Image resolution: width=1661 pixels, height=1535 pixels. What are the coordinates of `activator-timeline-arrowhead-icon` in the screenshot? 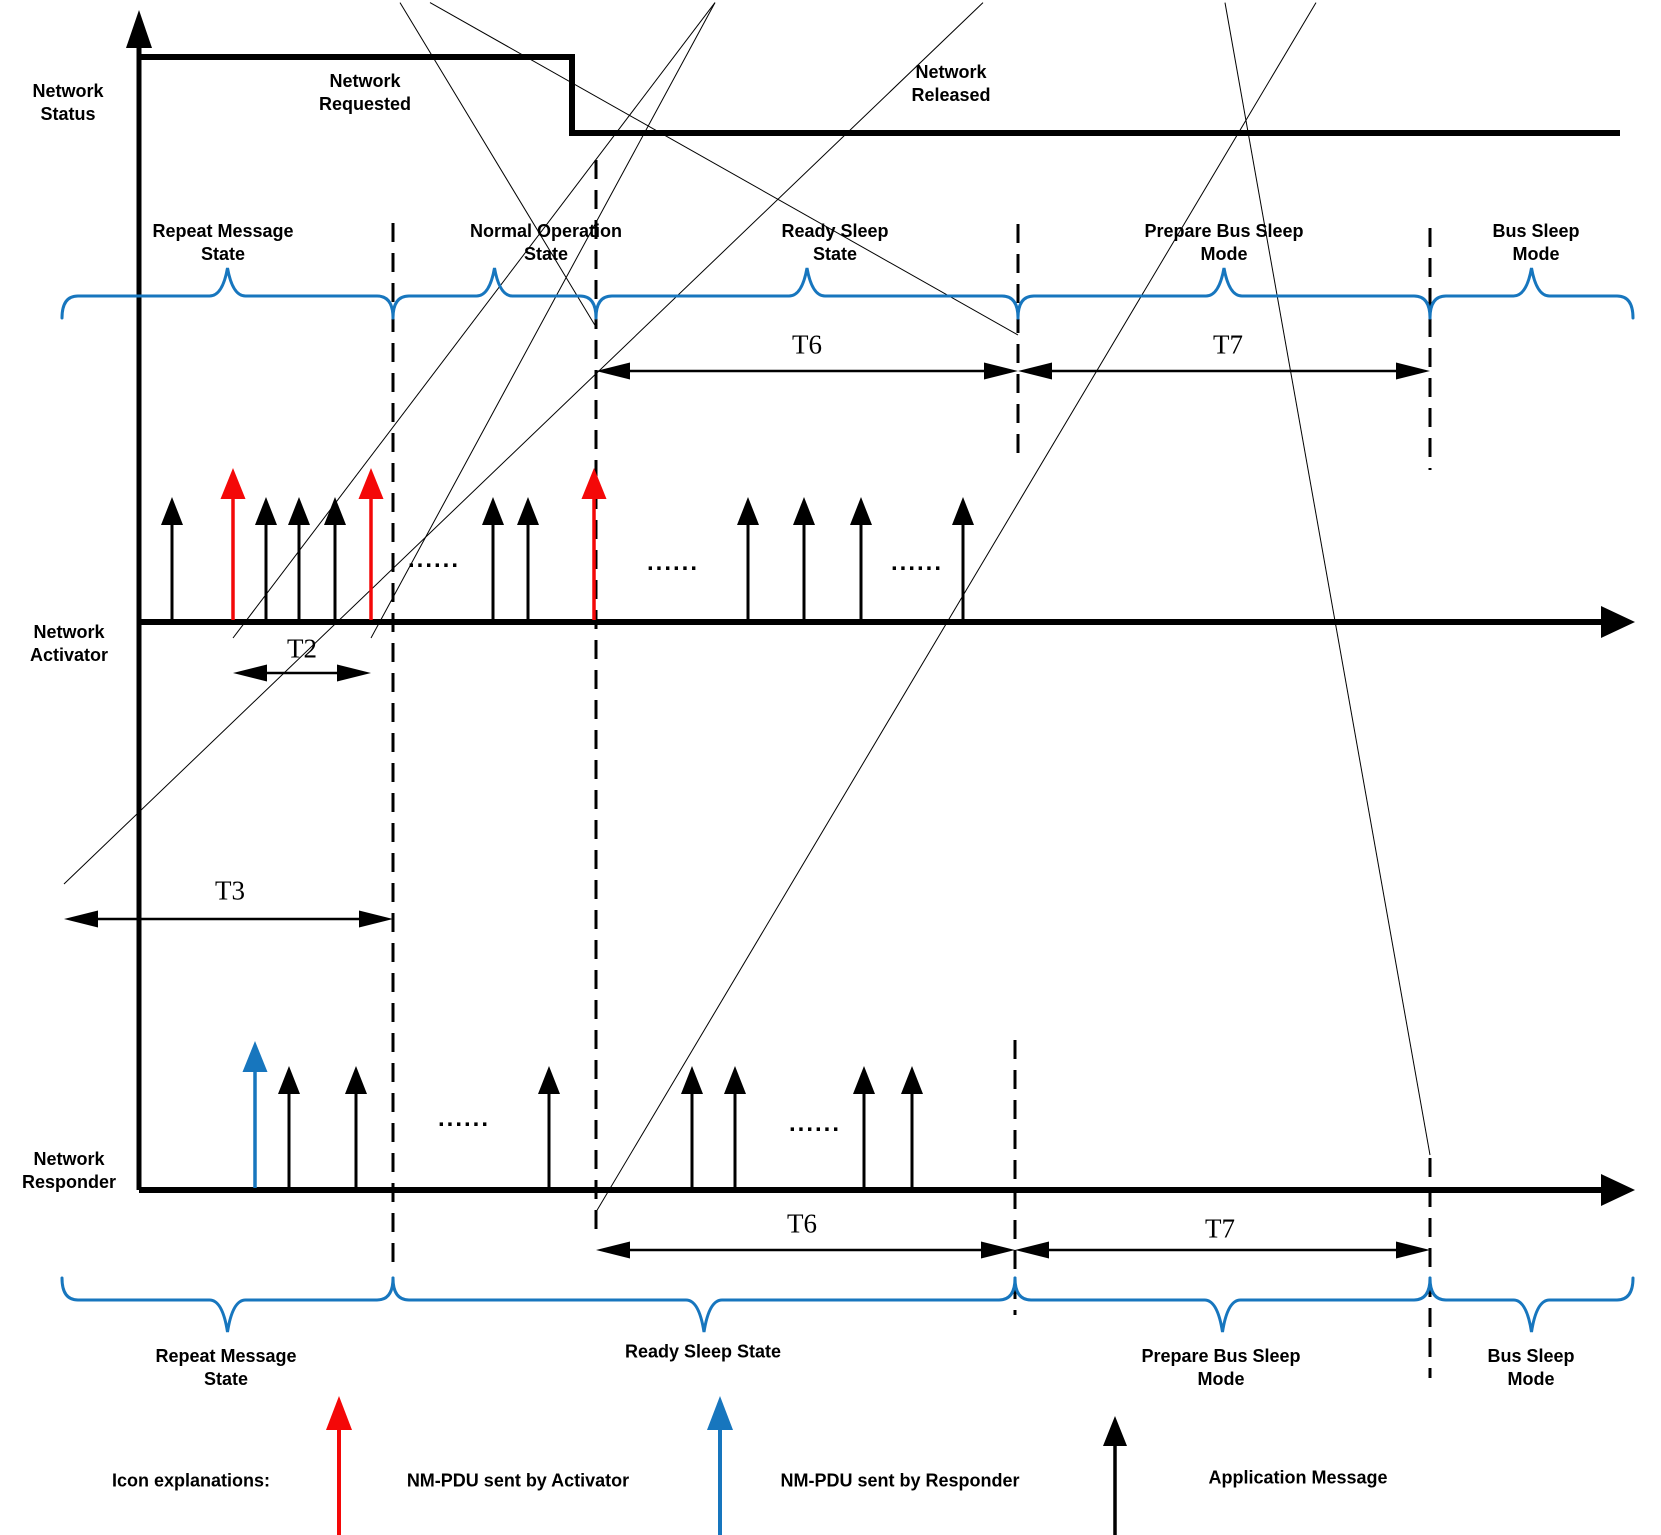 It's located at (1618, 622).